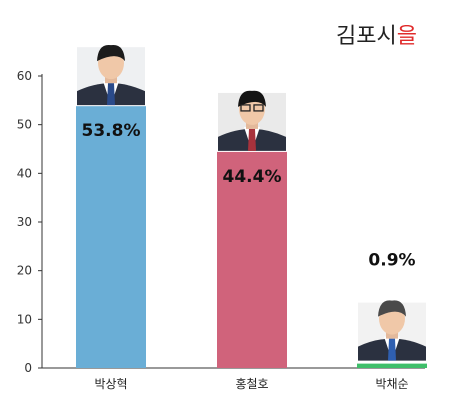 The image size is (450, 400). I want to click on y-tick-label: 50, so click(24, 125).